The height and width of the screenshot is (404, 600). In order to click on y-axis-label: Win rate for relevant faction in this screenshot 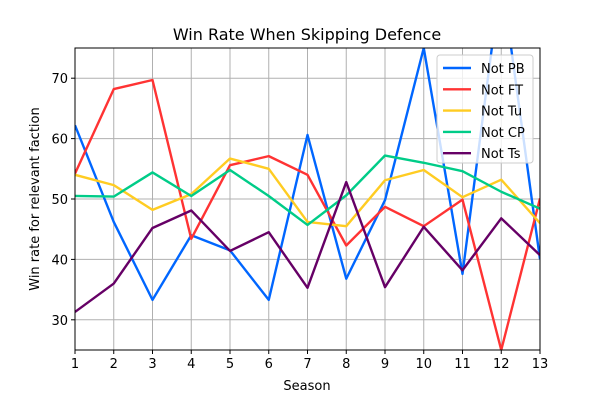, I will do `click(35, 199)`.